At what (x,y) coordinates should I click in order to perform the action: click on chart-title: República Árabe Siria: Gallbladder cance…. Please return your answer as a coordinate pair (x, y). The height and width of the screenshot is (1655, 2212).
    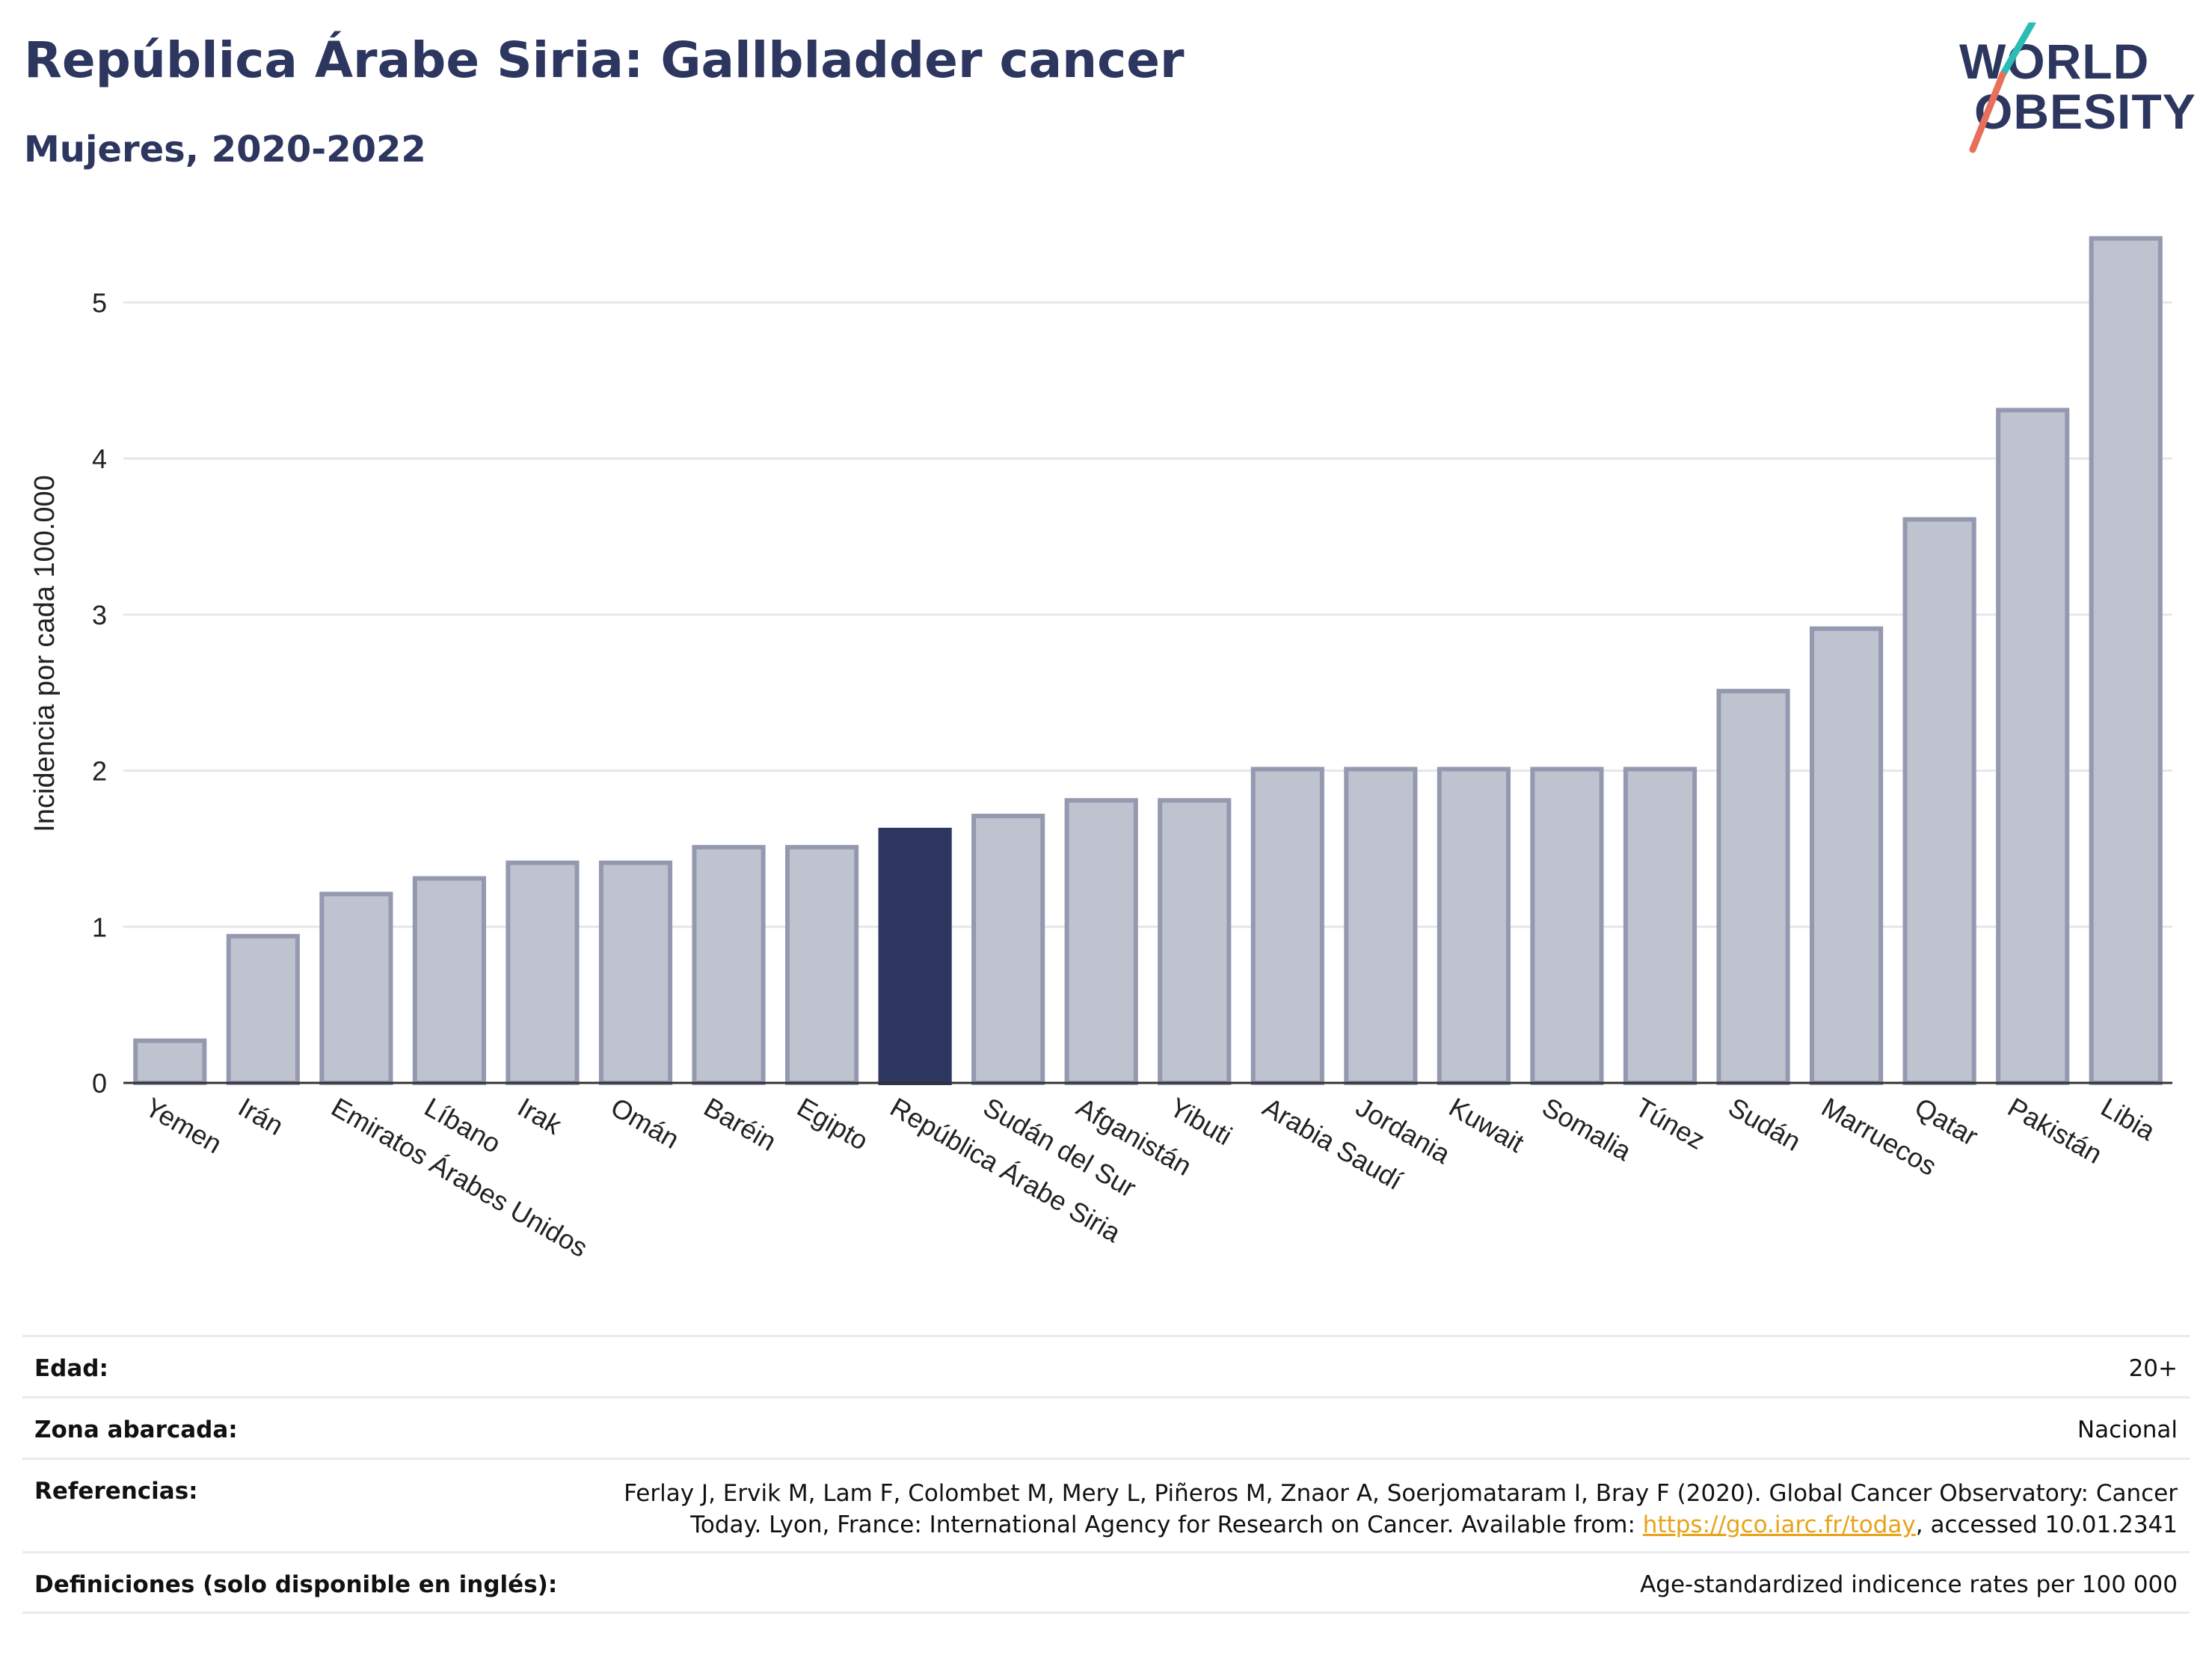
    Looking at the image, I should click on (604, 60).